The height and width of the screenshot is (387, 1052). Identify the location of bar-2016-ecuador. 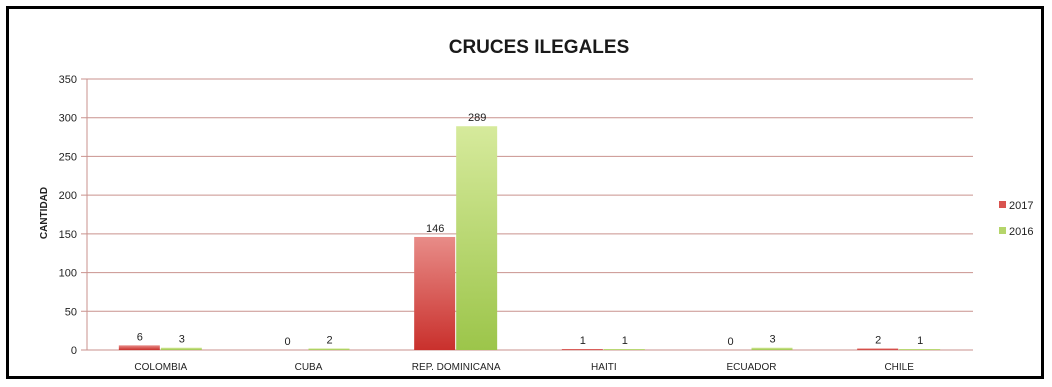
(772, 348).